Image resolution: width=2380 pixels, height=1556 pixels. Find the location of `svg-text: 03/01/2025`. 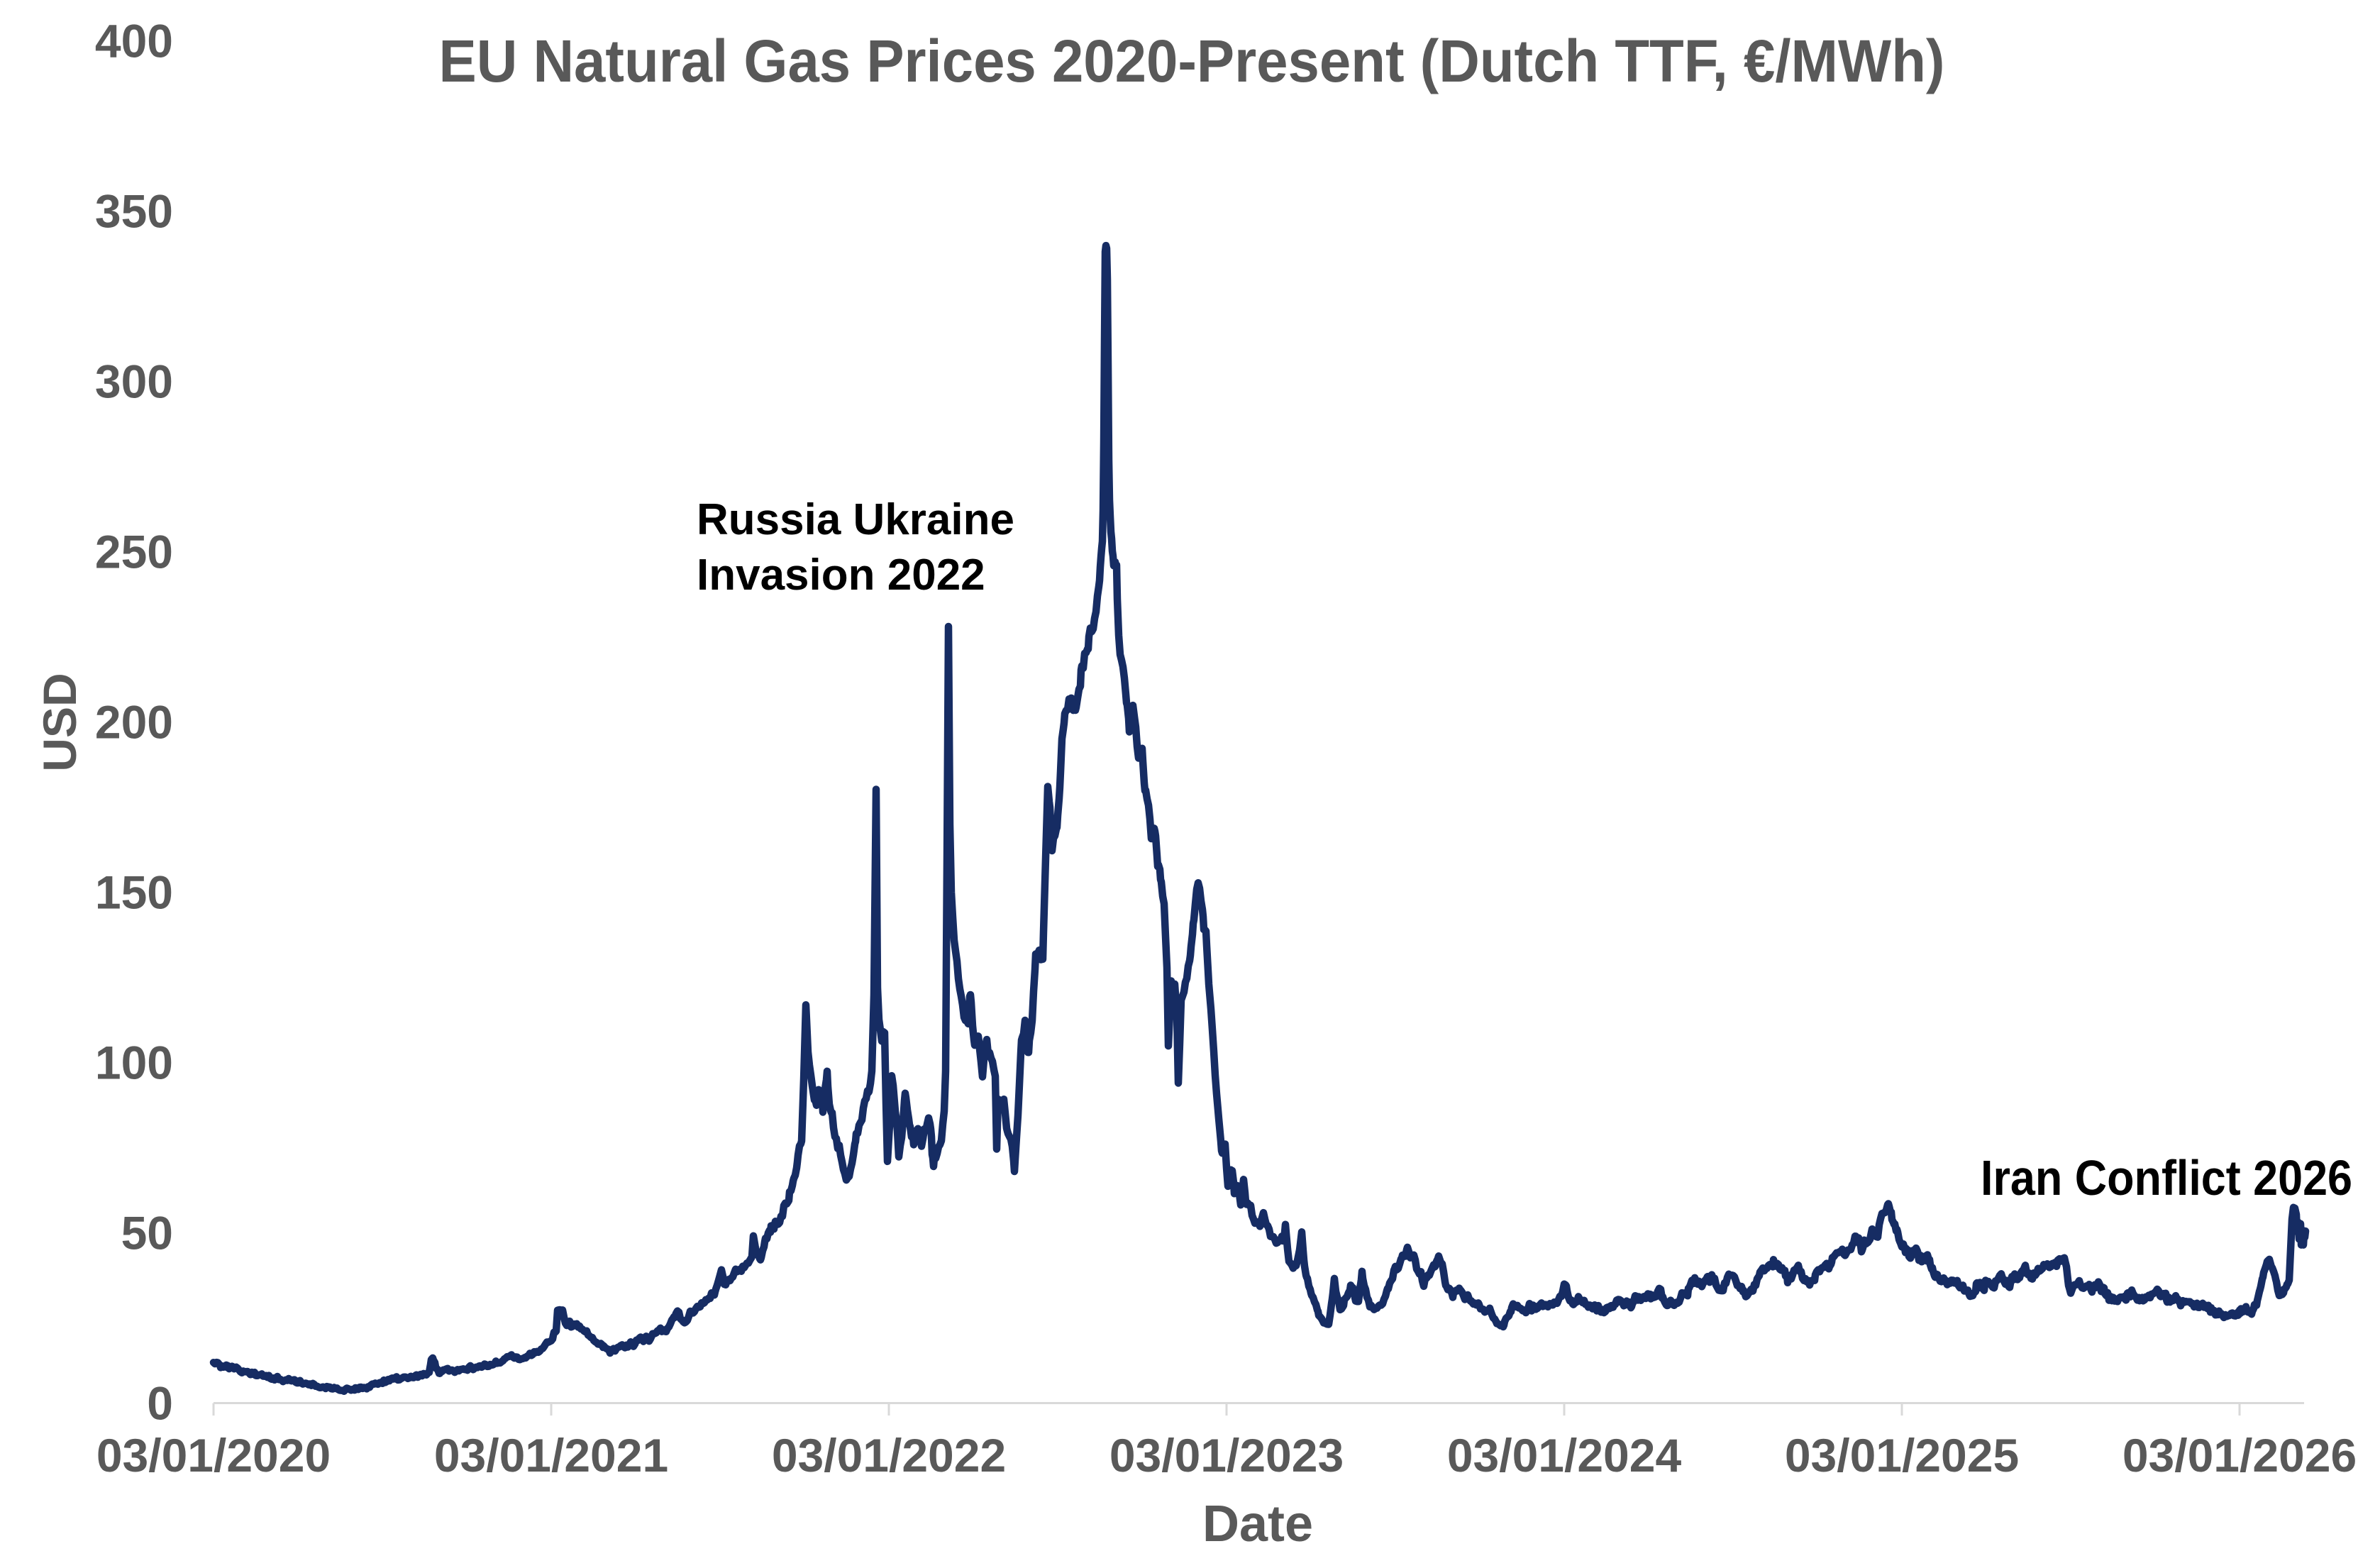

svg-text: 03/01/2025 is located at coordinates (1902, 1455).